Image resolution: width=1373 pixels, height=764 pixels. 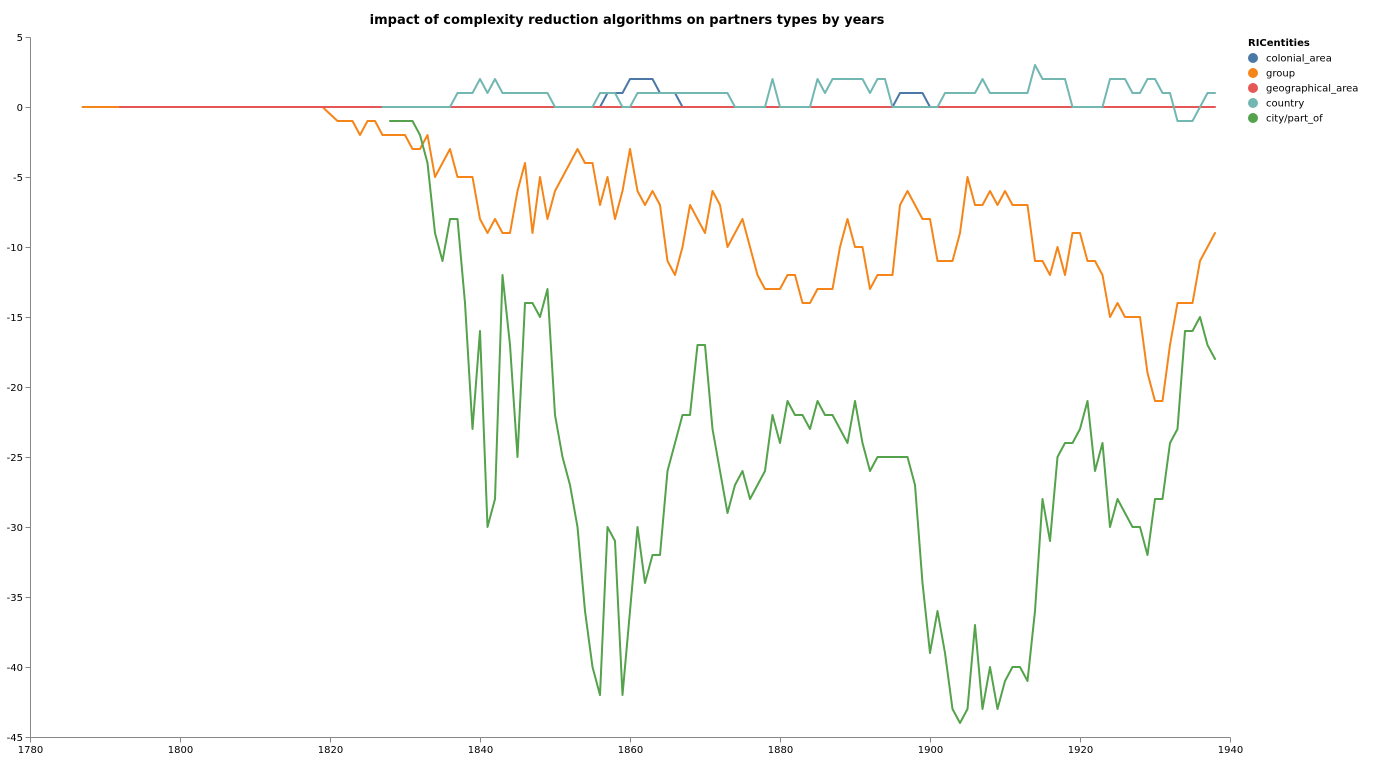 I want to click on x-tick-label: 1940, so click(x=1230, y=750).